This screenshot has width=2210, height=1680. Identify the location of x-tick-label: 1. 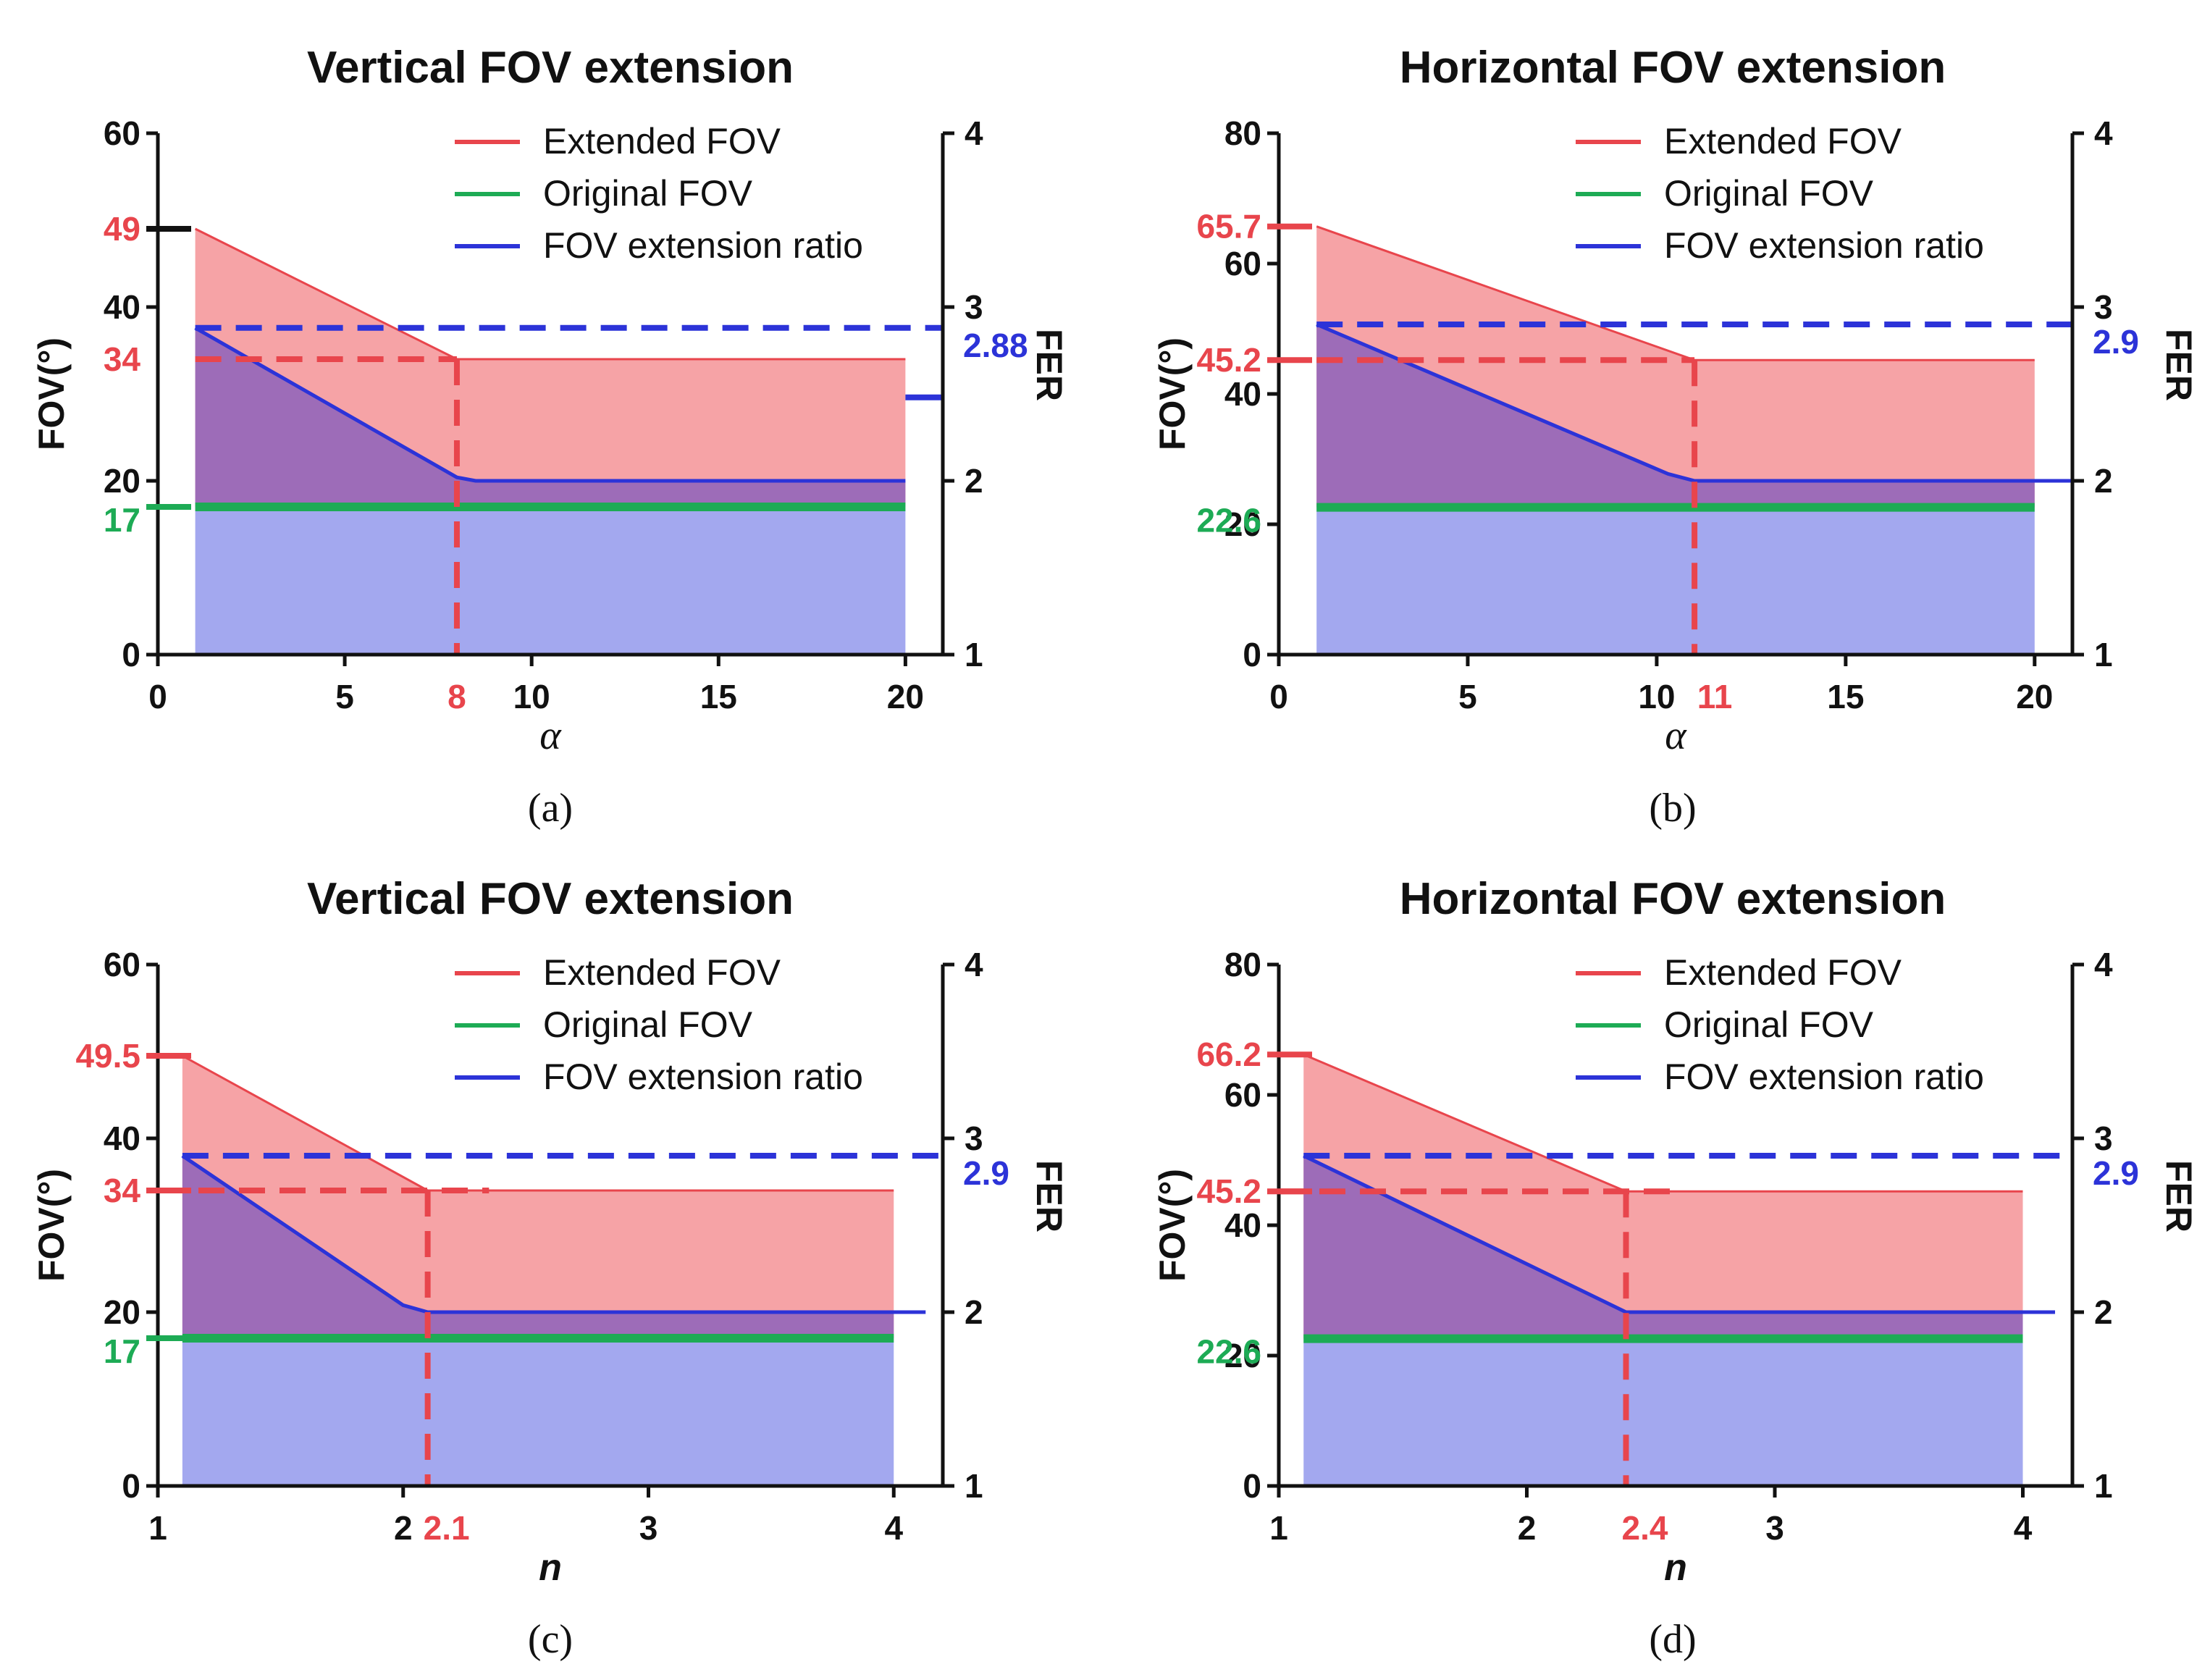
(1278, 1528).